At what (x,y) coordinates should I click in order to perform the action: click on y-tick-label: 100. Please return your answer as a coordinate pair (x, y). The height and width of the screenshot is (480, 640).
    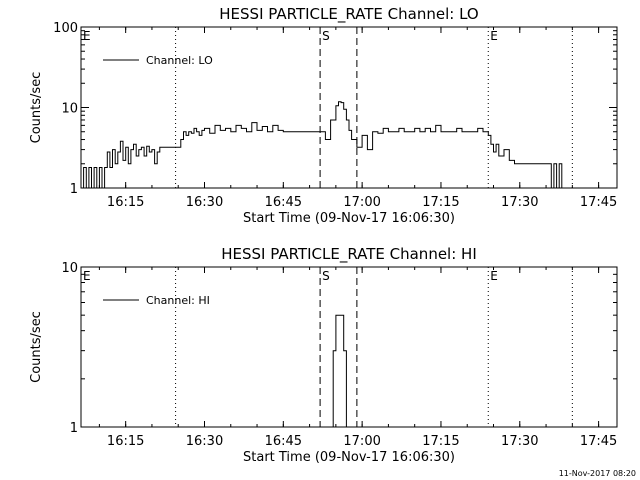
    Looking at the image, I should click on (65, 28).